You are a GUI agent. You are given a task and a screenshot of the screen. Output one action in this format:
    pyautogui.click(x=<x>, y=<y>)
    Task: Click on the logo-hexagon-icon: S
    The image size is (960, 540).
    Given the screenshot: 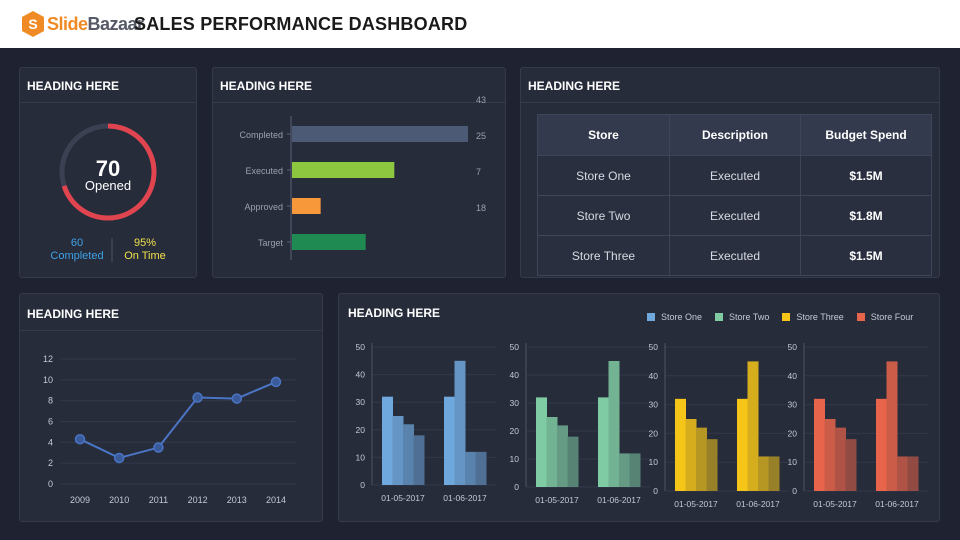 What is the action you would take?
    pyautogui.click(x=33, y=24)
    